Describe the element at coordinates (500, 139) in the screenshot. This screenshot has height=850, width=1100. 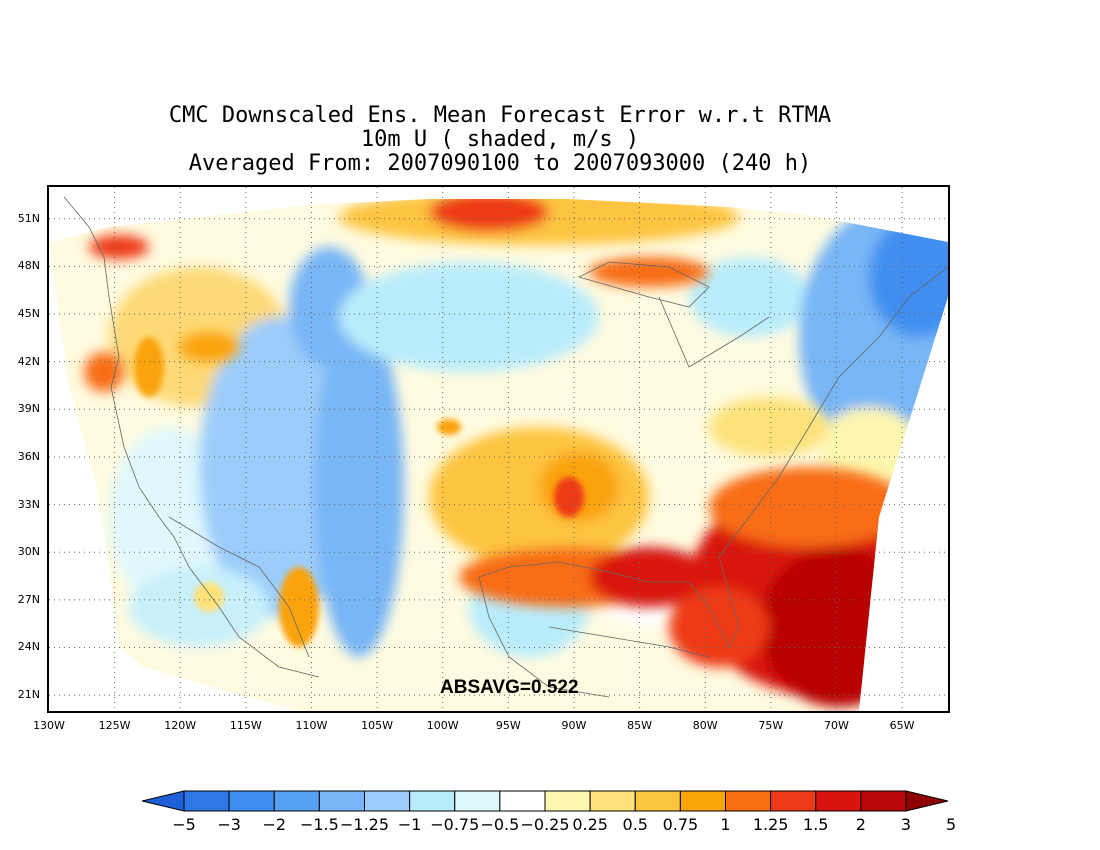
I see `map-title-line-2: 10m U ( shaded, m/s )` at that location.